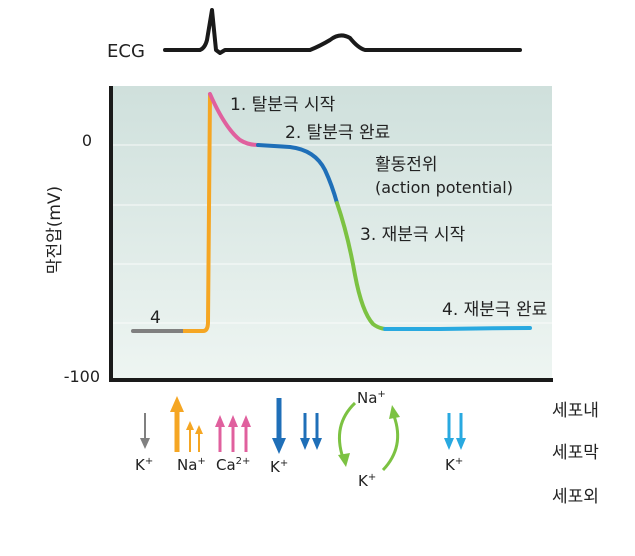 This screenshot has height=556, width=635. What do you see at coordinates (279, 426) in the screenshot?
I see `k-efflux-blue-arrow` at bounding box center [279, 426].